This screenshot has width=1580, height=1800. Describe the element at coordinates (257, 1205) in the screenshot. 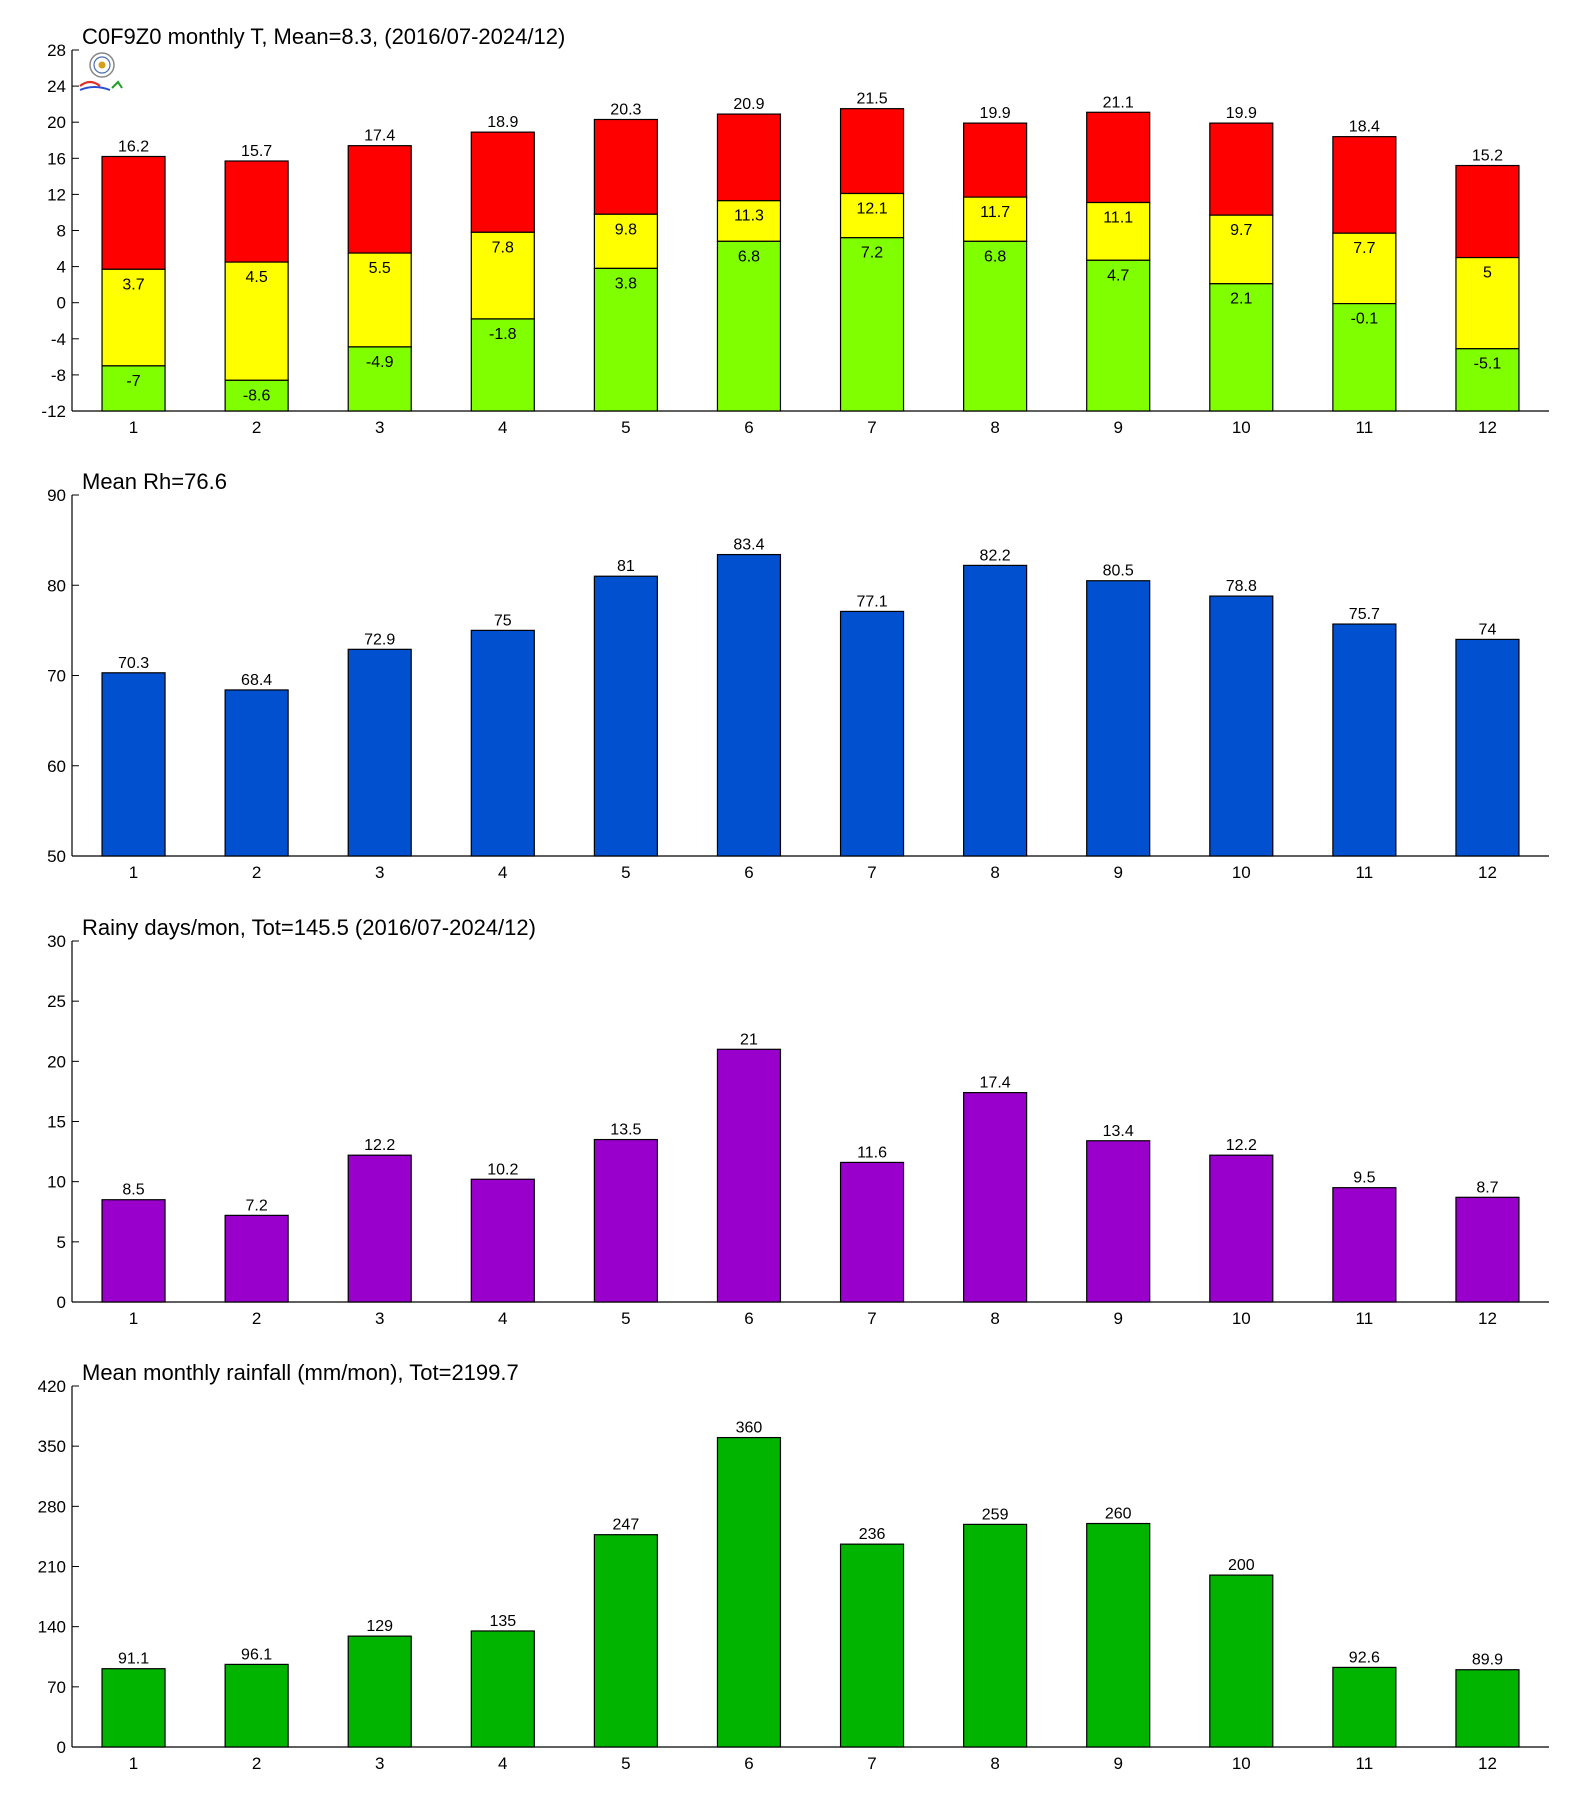

I see `data-label: 7.2` at that location.